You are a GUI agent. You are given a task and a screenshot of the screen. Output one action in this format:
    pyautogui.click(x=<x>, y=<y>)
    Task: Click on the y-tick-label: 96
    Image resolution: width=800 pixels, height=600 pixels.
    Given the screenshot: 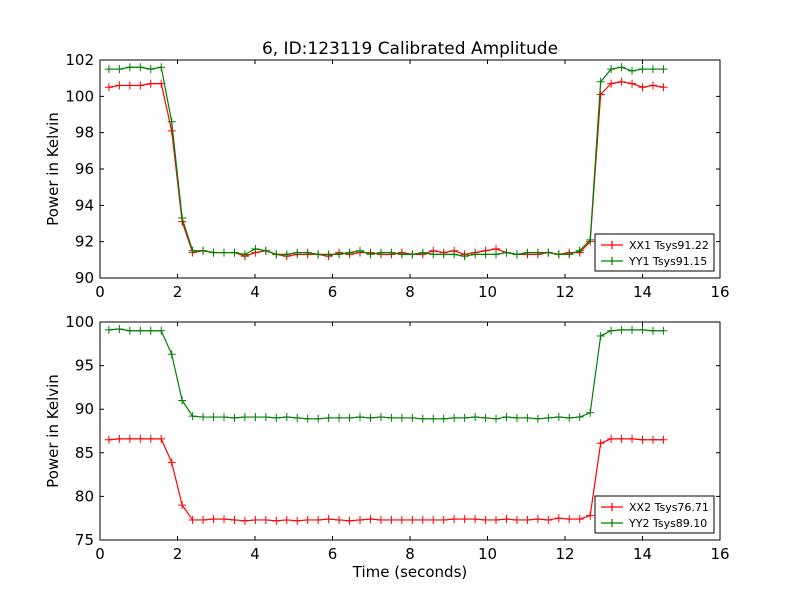 What is the action you would take?
    pyautogui.click(x=84, y=169)
    